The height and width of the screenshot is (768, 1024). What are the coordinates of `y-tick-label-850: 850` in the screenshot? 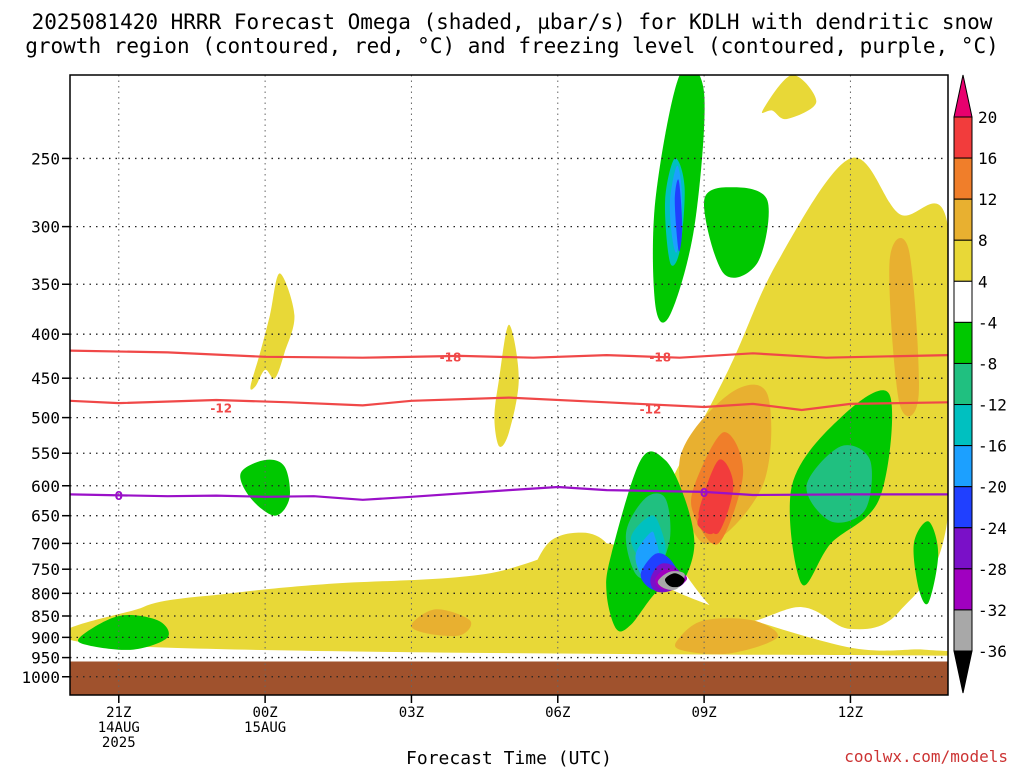 It's located at (45, 616).